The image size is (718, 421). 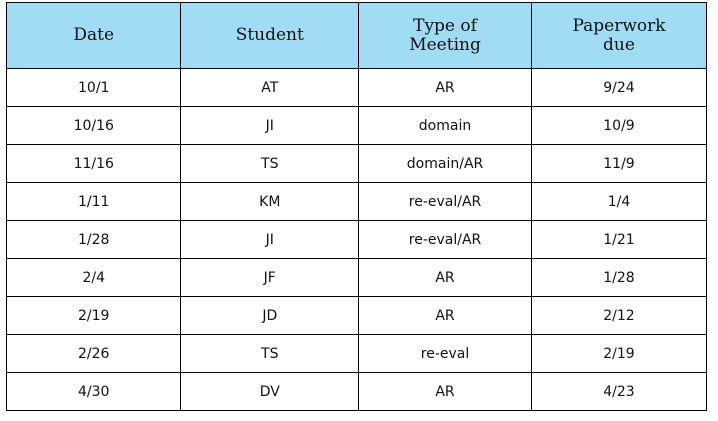 I want to click on cell-paperwork-due: 2/19, so click(x=619, y=353).